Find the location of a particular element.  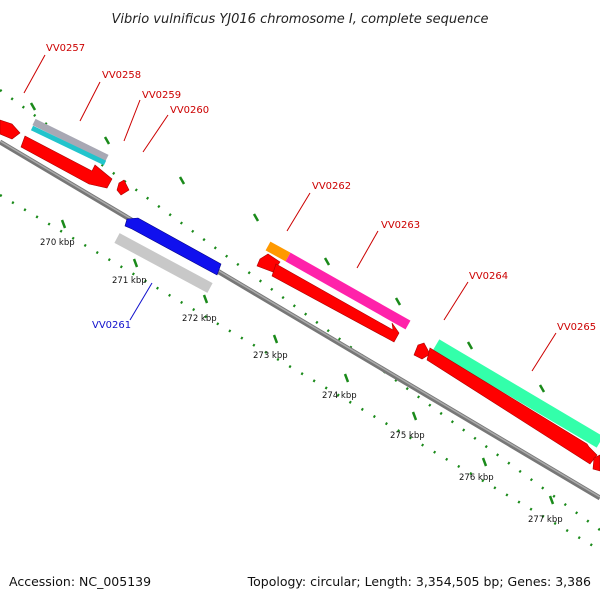

gene-label-vv0262: VV0262 is located at coordinates (331, 186).